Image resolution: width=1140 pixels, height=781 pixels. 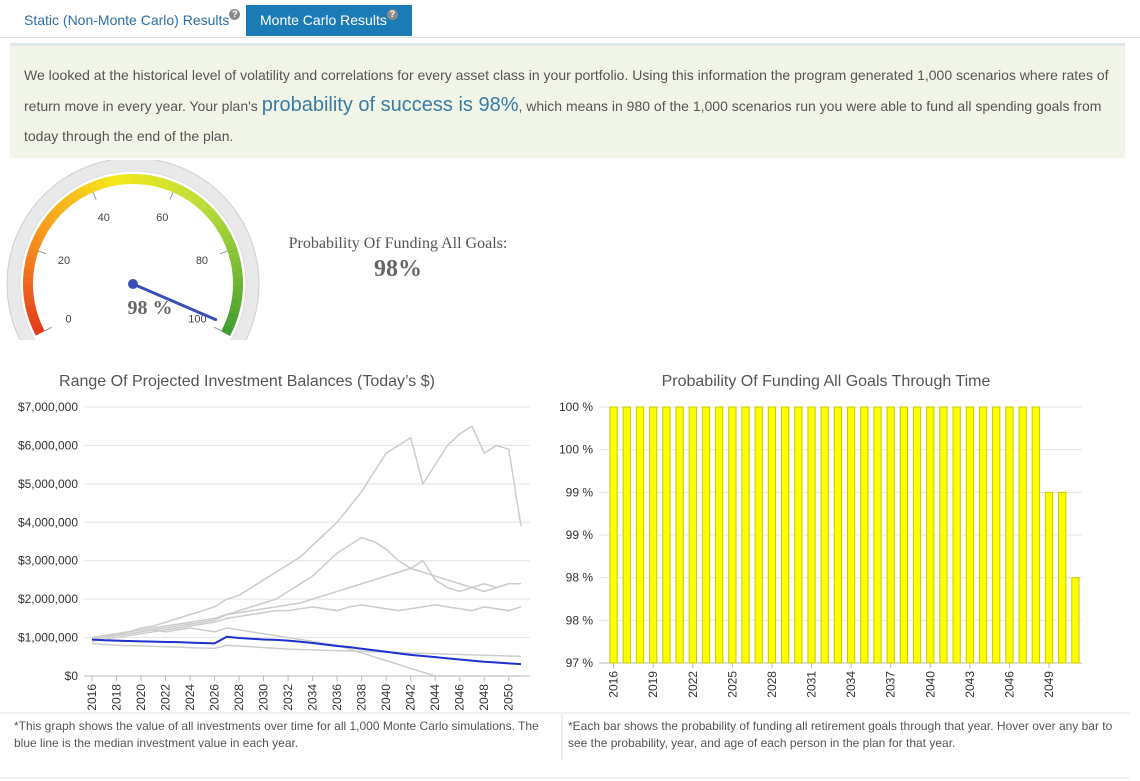 I want to click on x-tick-label: 2044, so click(x=435, y=697).